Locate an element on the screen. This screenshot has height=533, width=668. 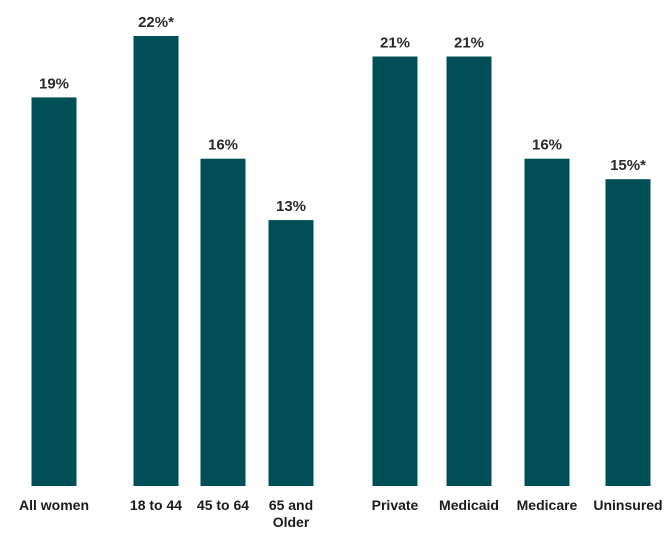
tick-label-line: Private is located at coordinates (395, 505).